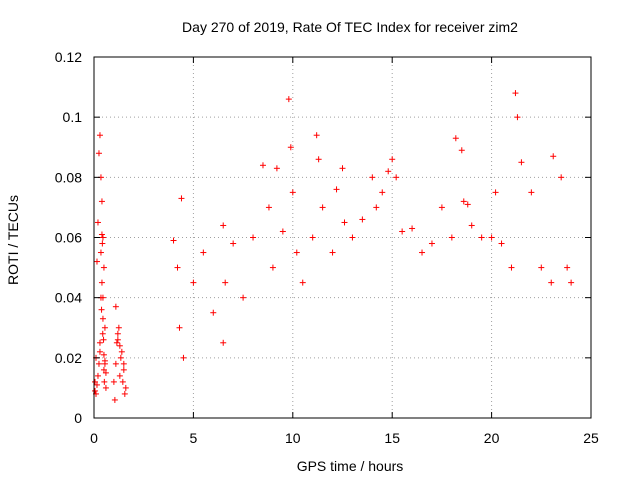 This screenshot has height=480, width=640. I want to click on y-tick-label: 0.1, so click(73, 117).